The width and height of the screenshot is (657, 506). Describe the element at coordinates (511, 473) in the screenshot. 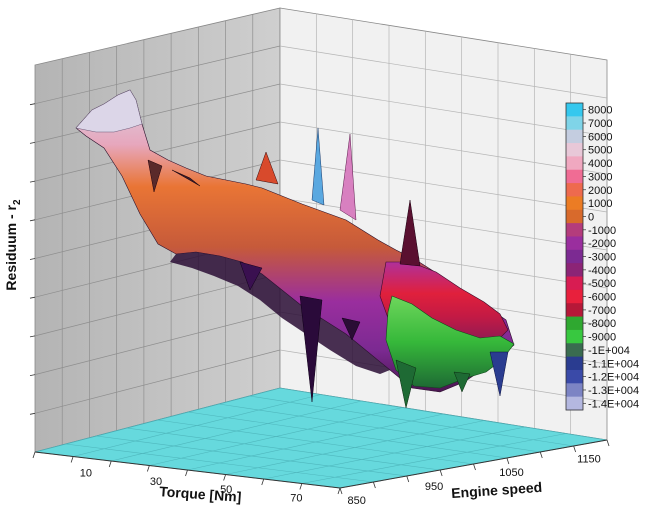

I see `engine-speed-tick-label: 1050` at that location.